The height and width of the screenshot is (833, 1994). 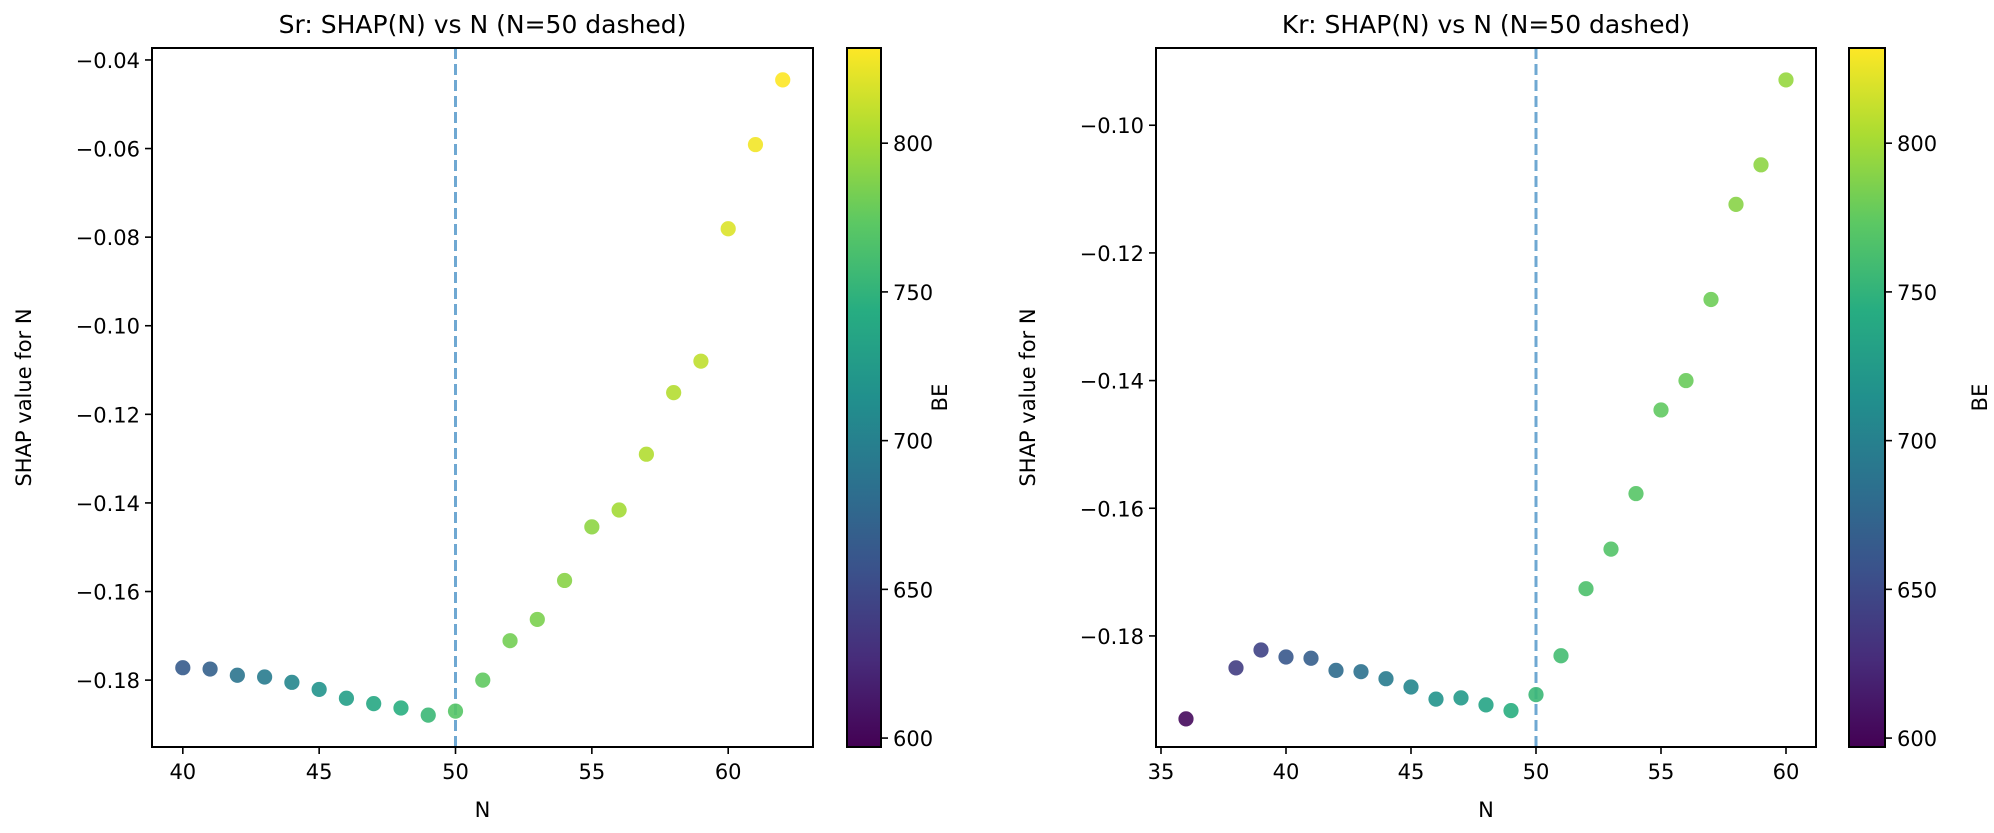 I want to click on chart-title: Sr: SHAP(N) vs N (N=50 dashed), so click(x=483, y=24).